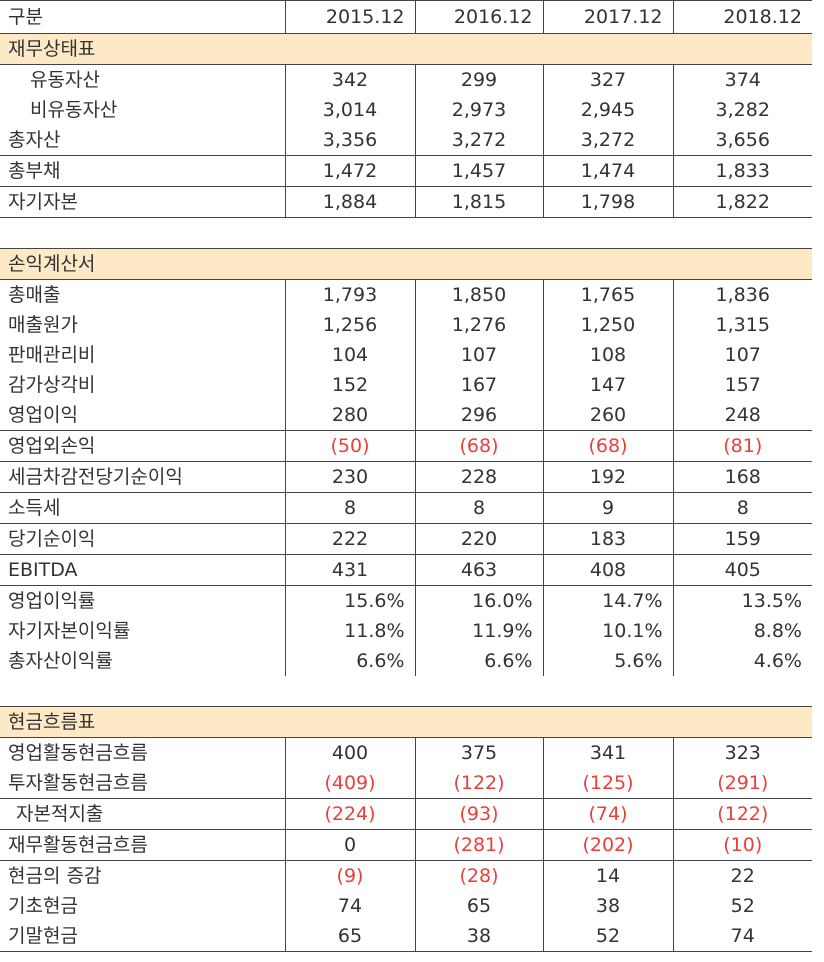 The image size is (824, 962). Describe the element at coordinates (349, 355) in the screenshot. I see `value-cell: 104` at that location.